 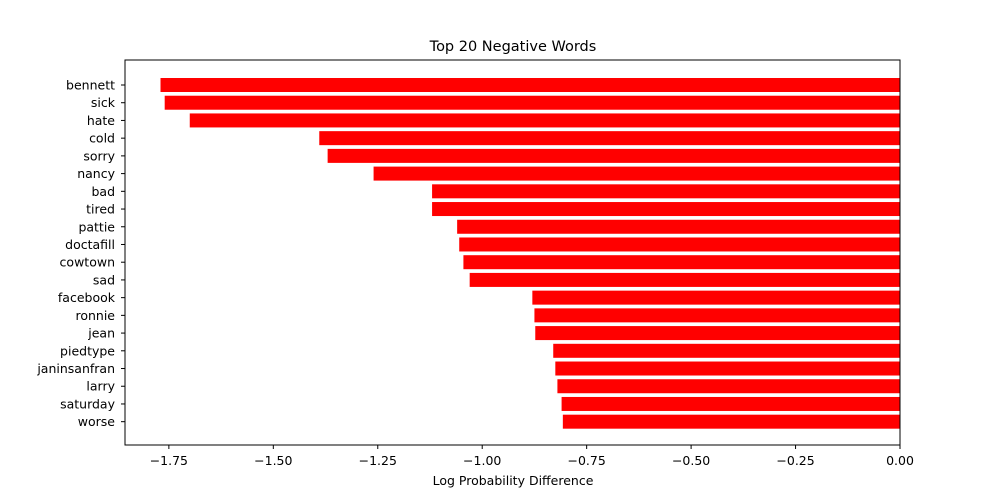 I want to click on x-tick-label: −1.75, so click(x=169, y=460).